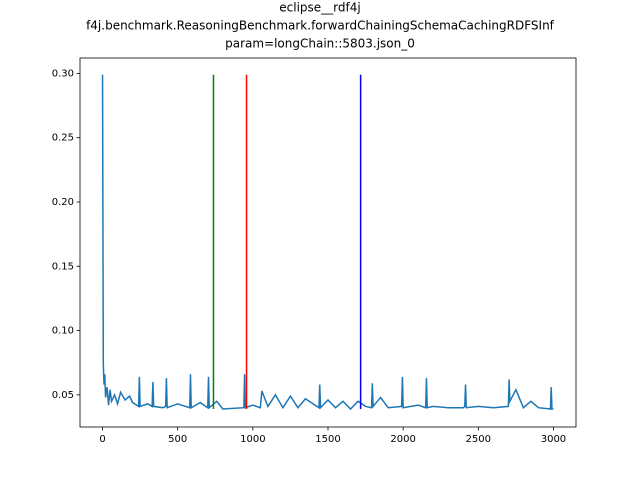 The image size is (640, 480). What do you see at coordinates (63, 331) in the screenshot?
I see `y-tick-label: 0.10` at bounding box center [63, 331].